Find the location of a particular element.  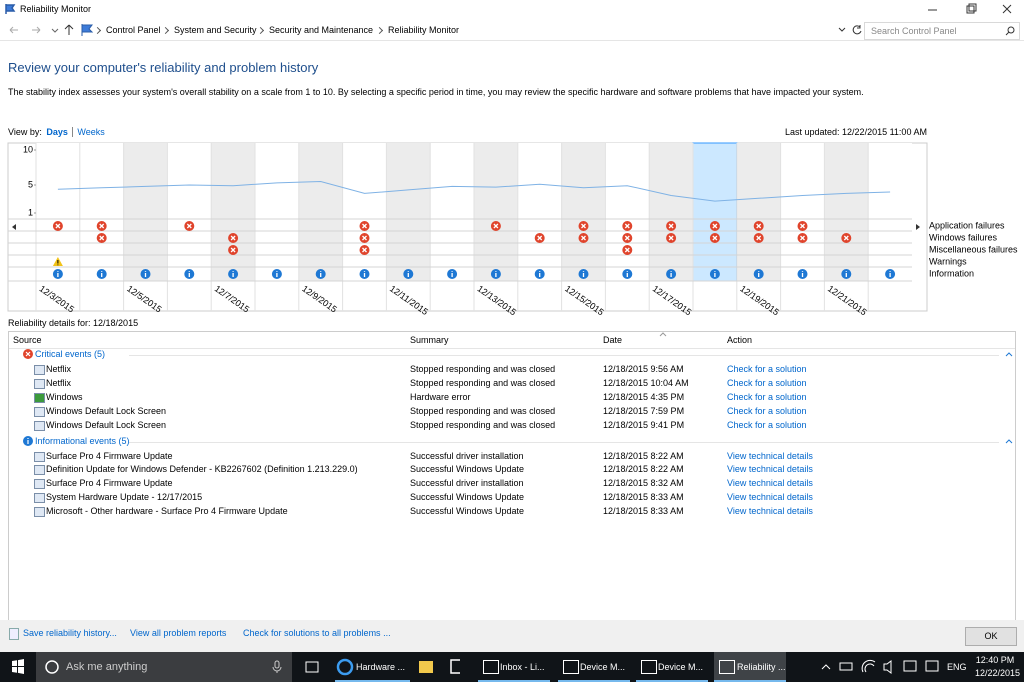

cortana-icon is located at coordinates (52, 667).